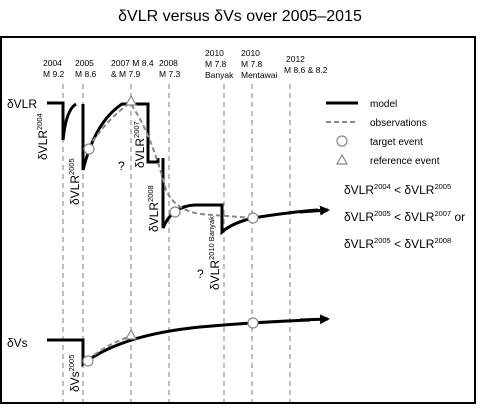 The width and height of the screenshot is (480, 408). I want to click on vlr-observations-curve, so click(170, 160).